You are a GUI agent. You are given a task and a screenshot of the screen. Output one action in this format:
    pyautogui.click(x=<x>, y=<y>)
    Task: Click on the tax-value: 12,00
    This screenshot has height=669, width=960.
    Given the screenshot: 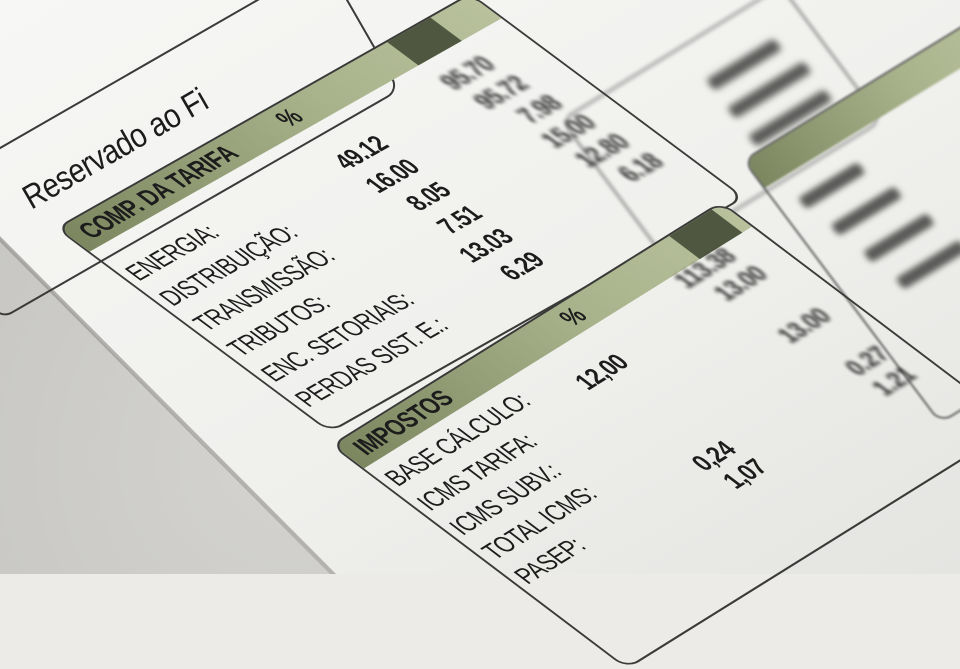 What is the action you would take?
    pyautogui.click(x=602, y=372)
    